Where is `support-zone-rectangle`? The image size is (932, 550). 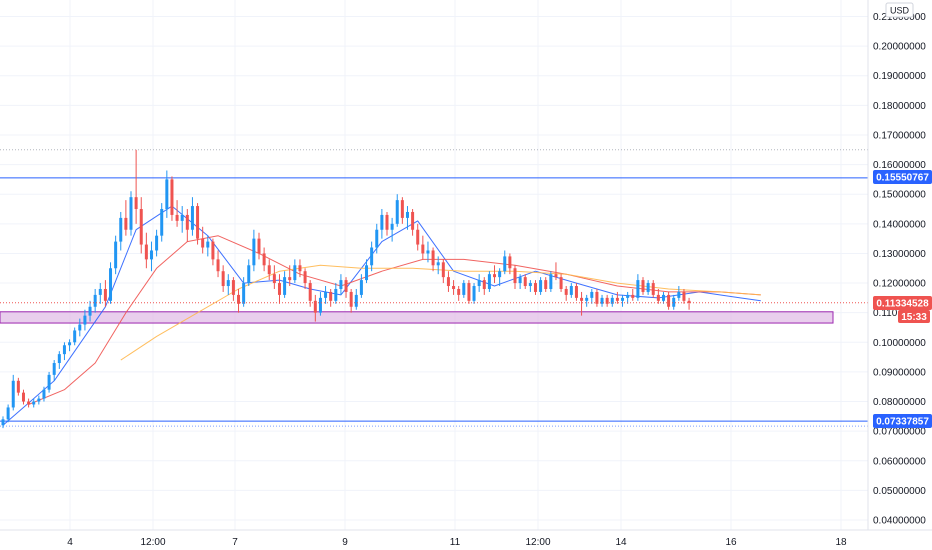
support-zone-rectangle is located at coordinates (417, 317).